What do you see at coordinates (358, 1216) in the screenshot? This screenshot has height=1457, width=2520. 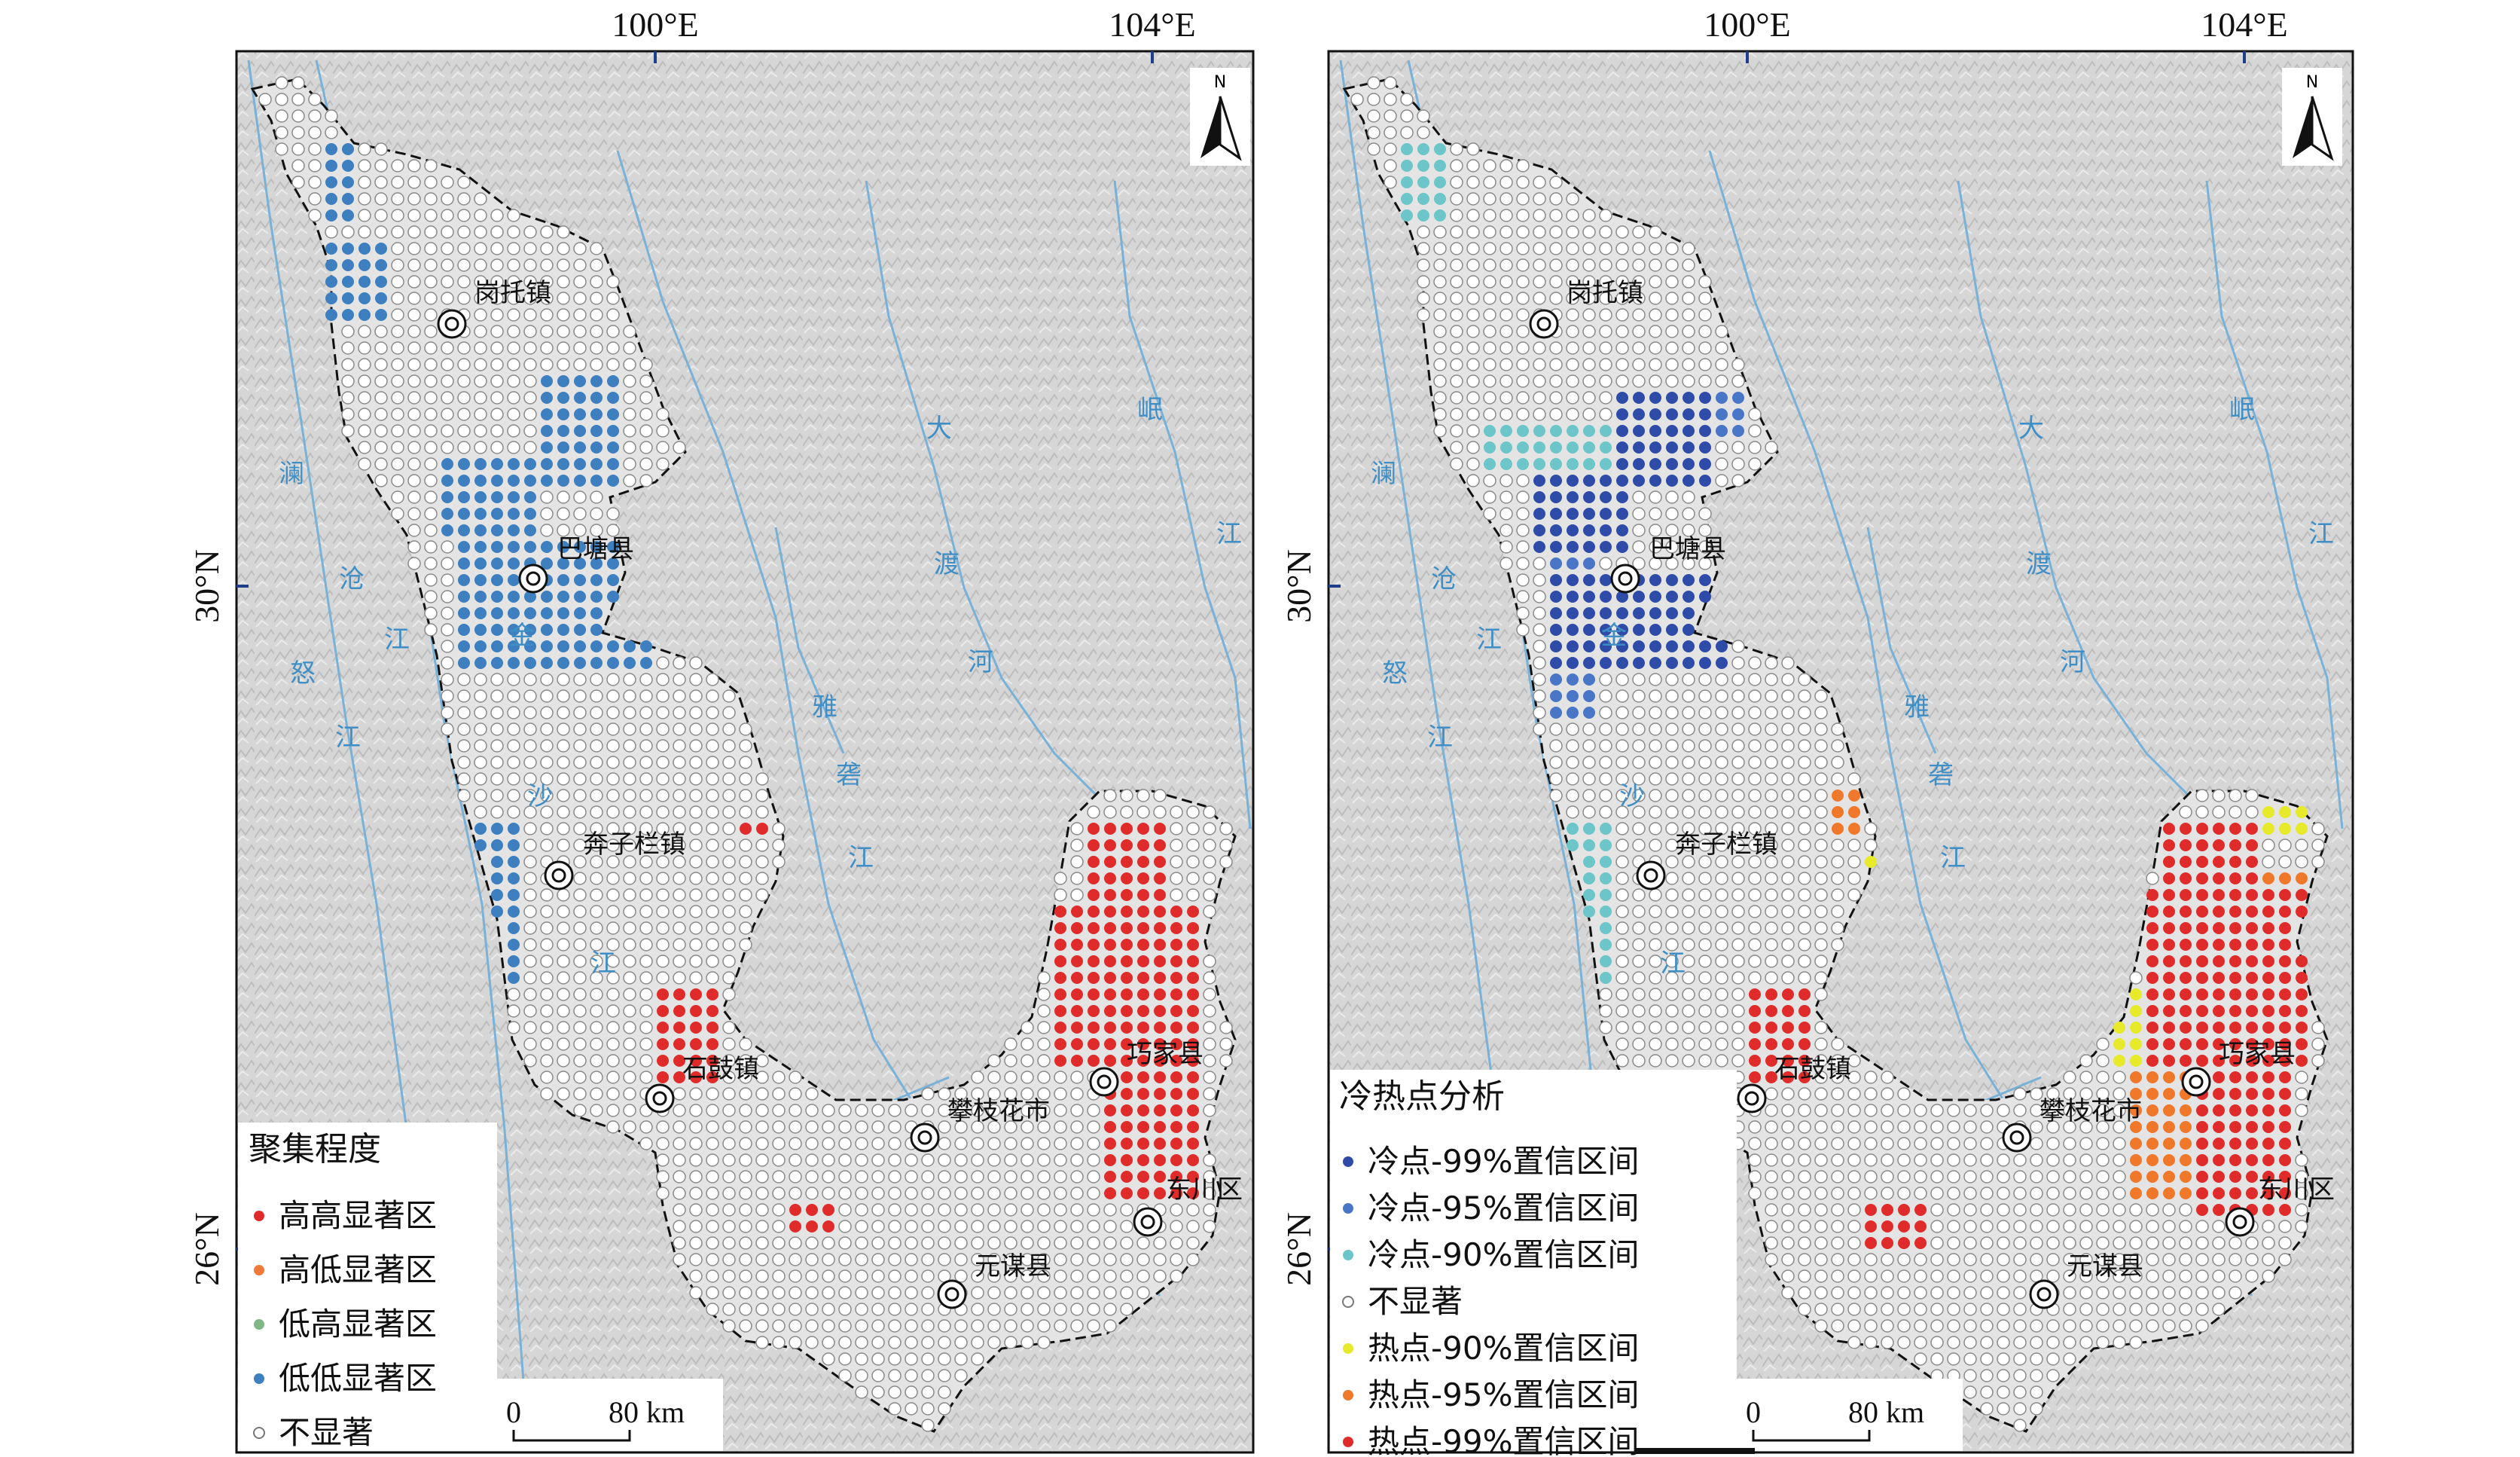 I see `legend-item-label: 高高显著区` at bounding box center [358, 1216].